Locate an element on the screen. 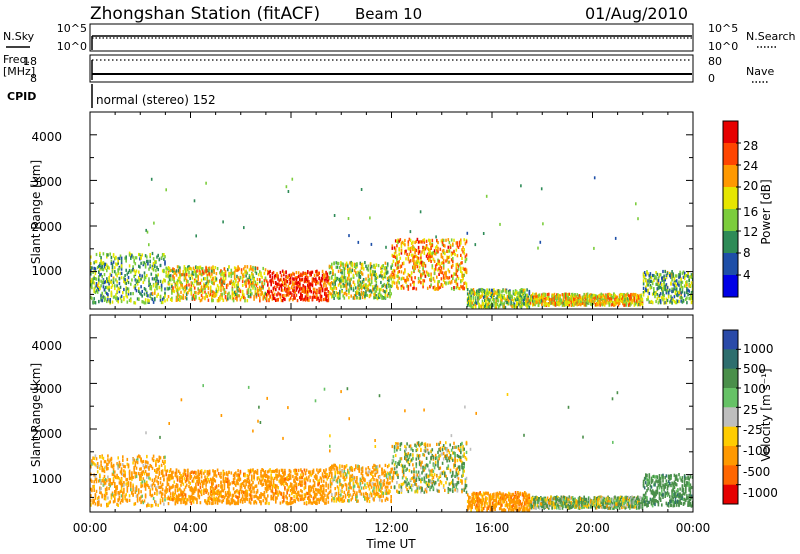  nsky-panel: N.Sky 10^5 10^0 10^5 10^0 N.Search is located at coordinates (399, 37).